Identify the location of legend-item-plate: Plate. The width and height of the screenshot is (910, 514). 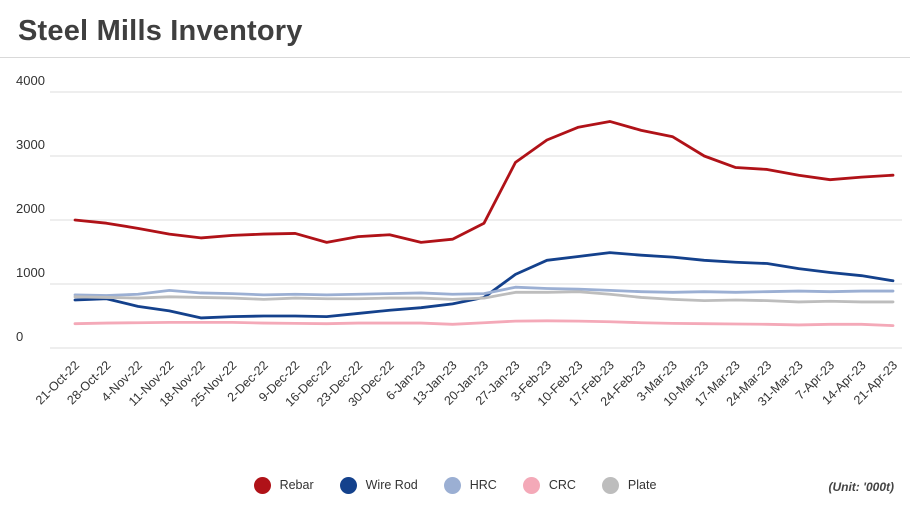
(629, 485).